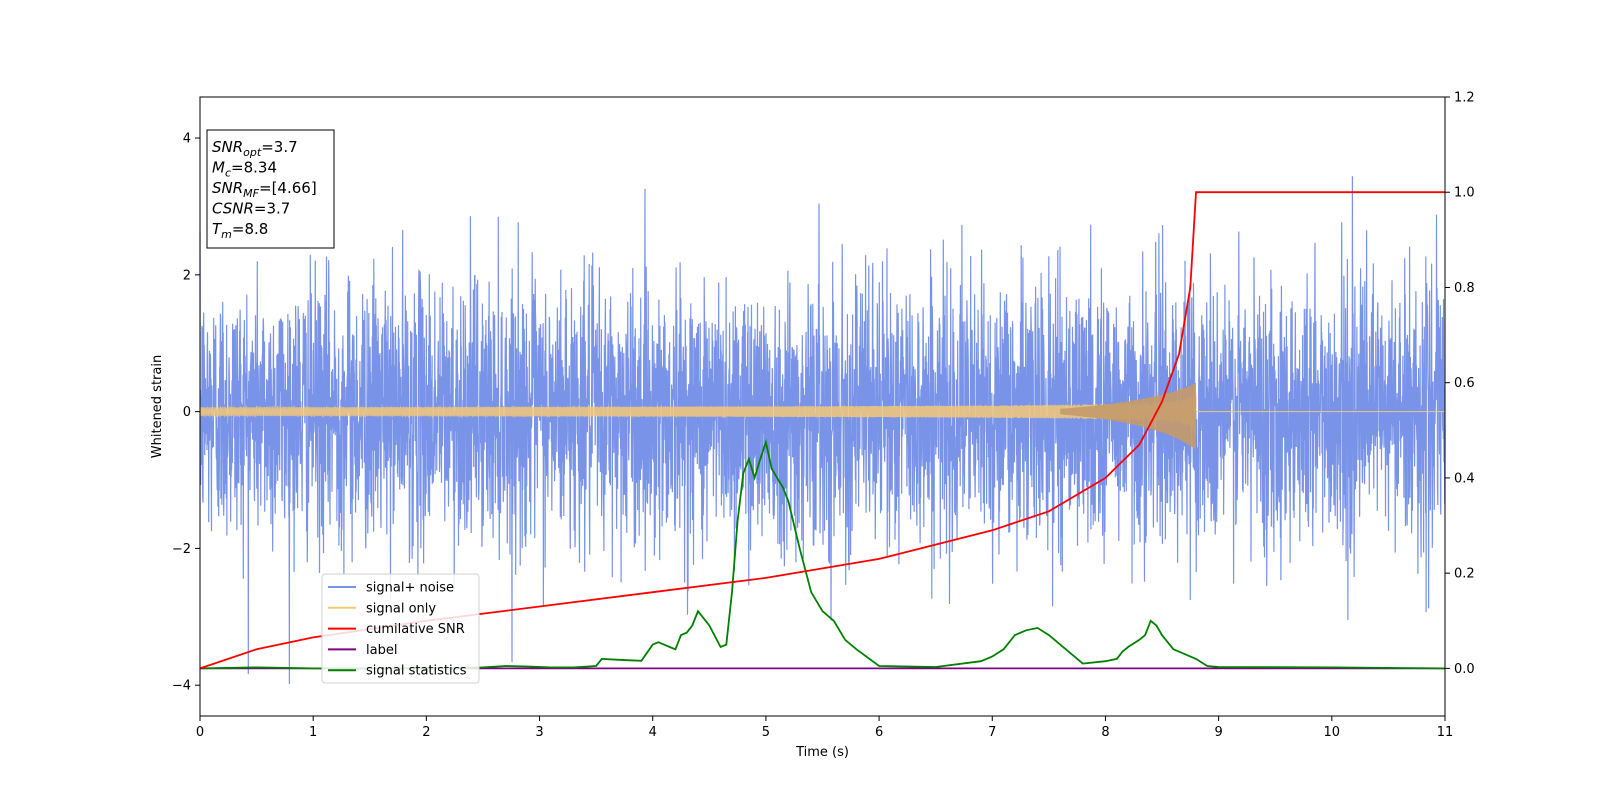 This screenshot has height=800, width=1600. I want to click on x-tick-label: 3, so click(539, 732).